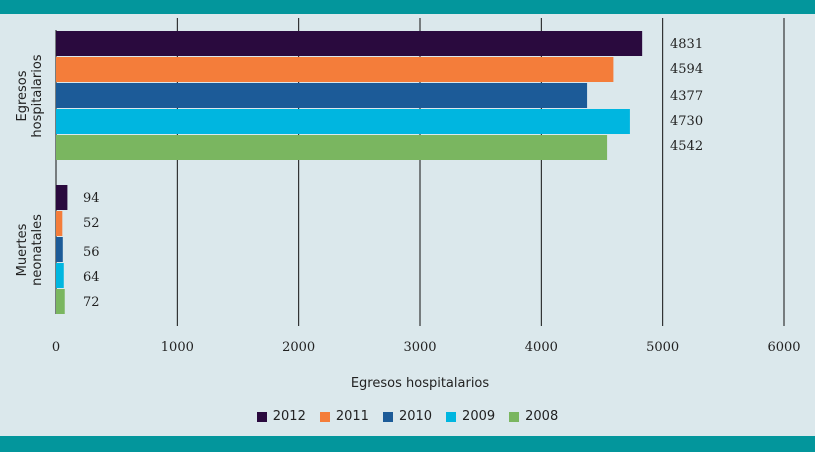 This screenshot has width=815, height=452. What do you see at coordinates (91, 252) in the screenshot?
I see `data-label: 56` at bounding box center [91, 252].